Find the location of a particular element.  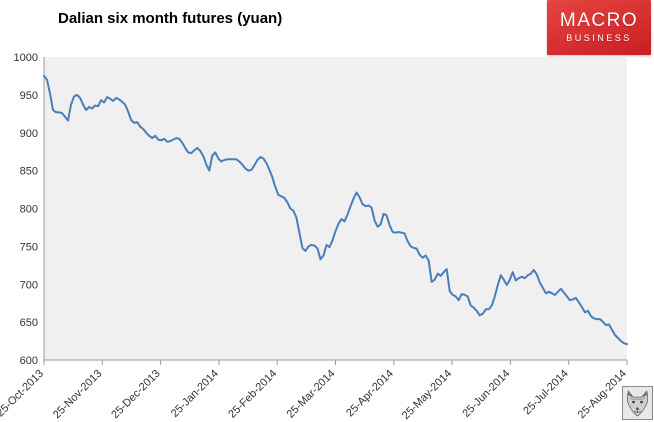

brand-line-macro: MACRO is located at coordinates (599, 20).